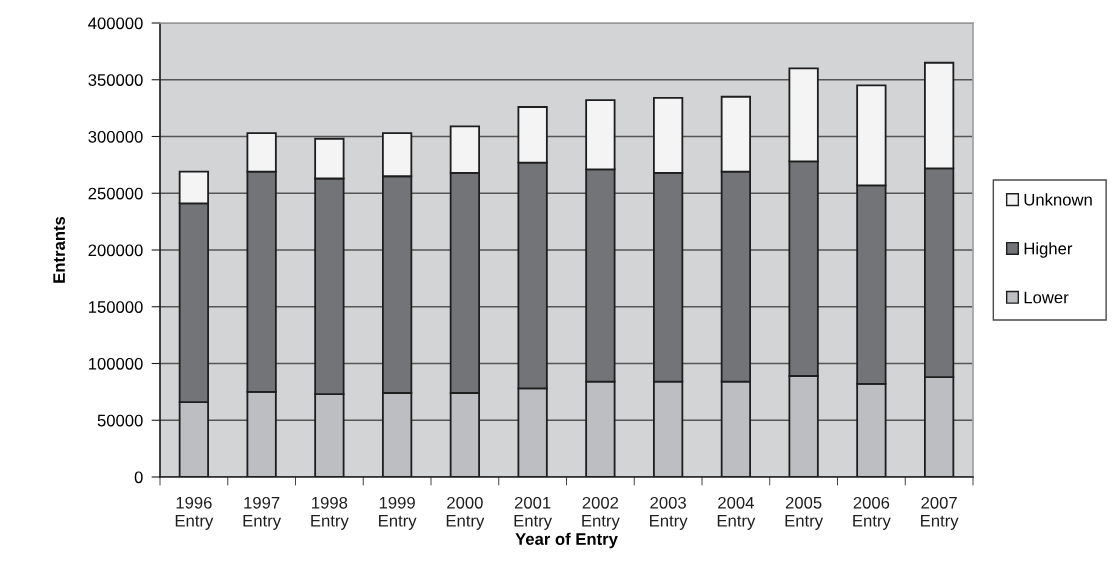  Describe the element at coordinates (872, 513) in the screenshot. I see `x-tick-label: 2006 Entry` at that location.